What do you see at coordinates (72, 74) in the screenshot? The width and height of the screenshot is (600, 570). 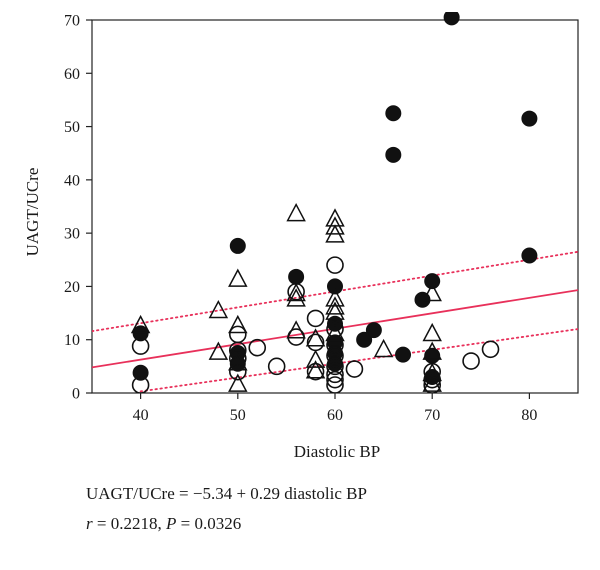 I see `y-tick-label: 60` at bounding box center [72, 74].